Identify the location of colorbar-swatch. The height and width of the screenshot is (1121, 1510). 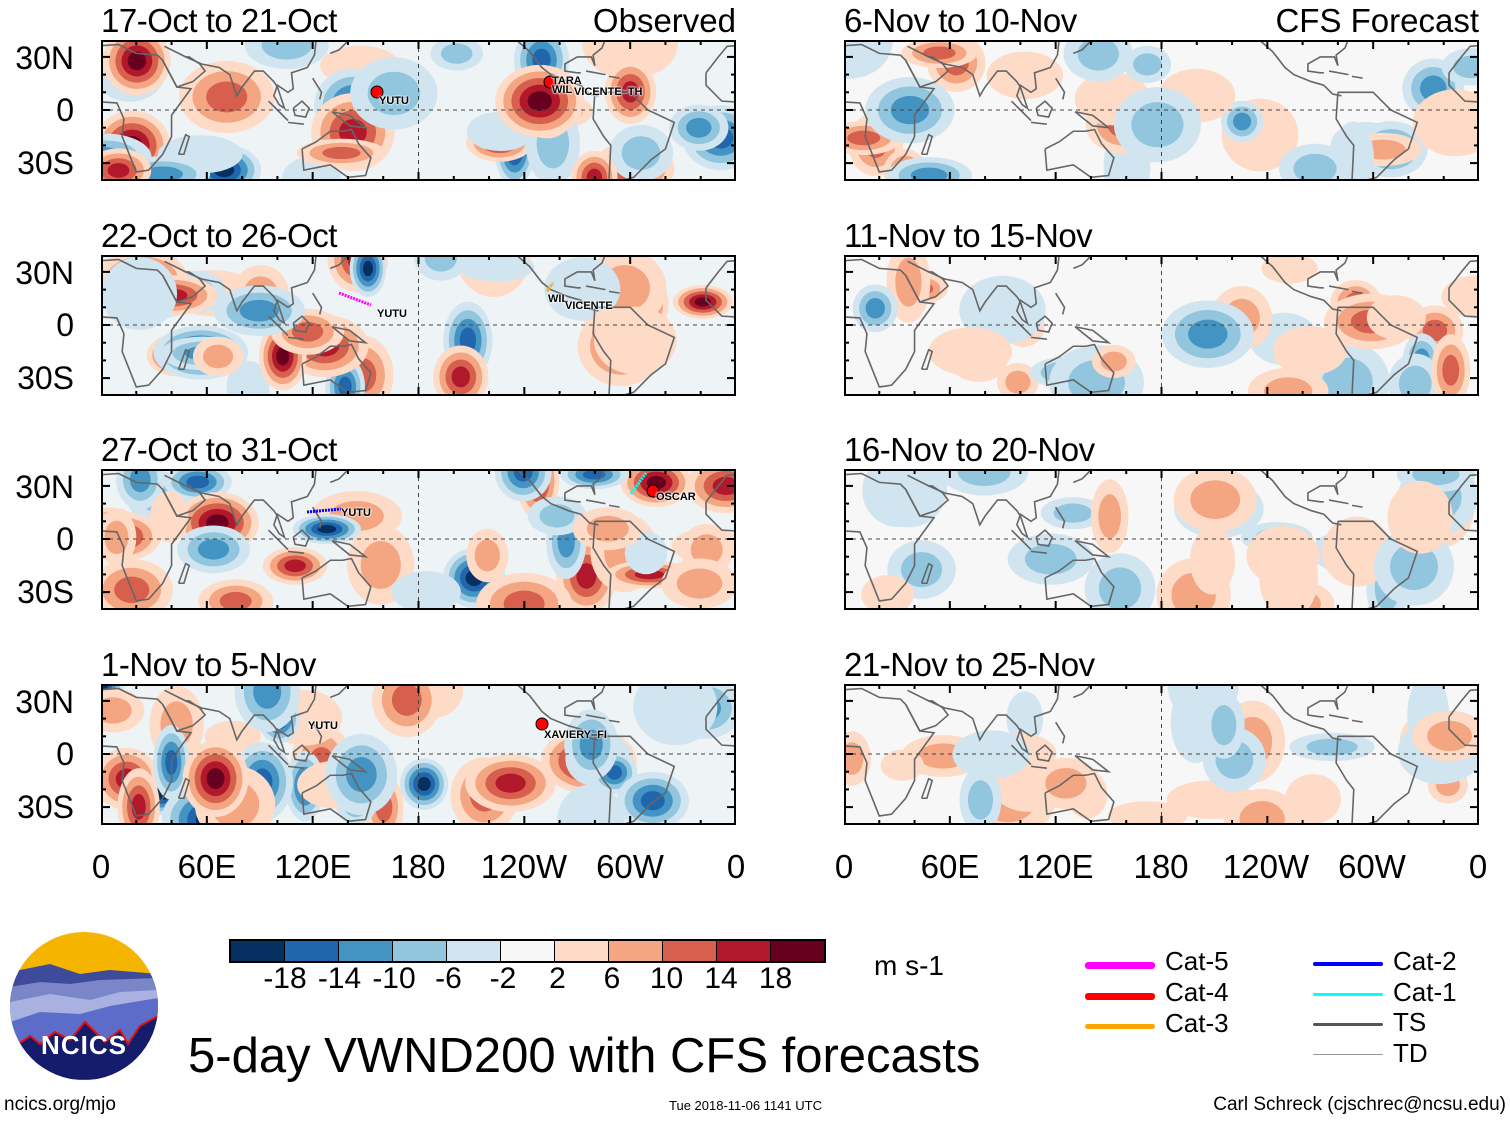
(474, 951).